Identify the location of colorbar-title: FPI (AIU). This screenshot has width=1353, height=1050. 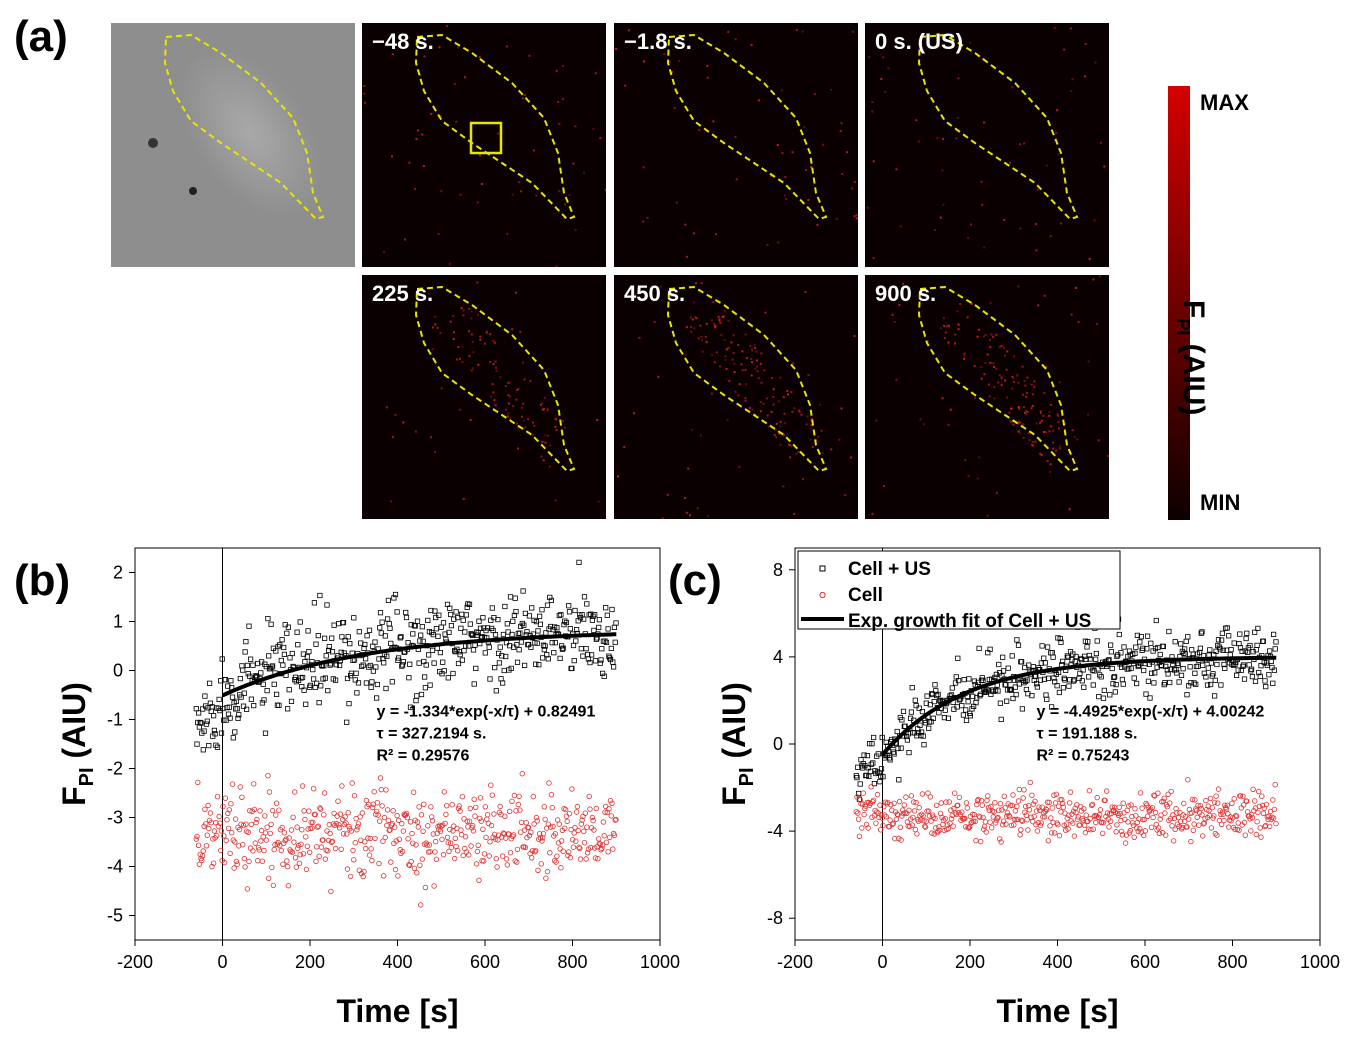
(1191, 358).